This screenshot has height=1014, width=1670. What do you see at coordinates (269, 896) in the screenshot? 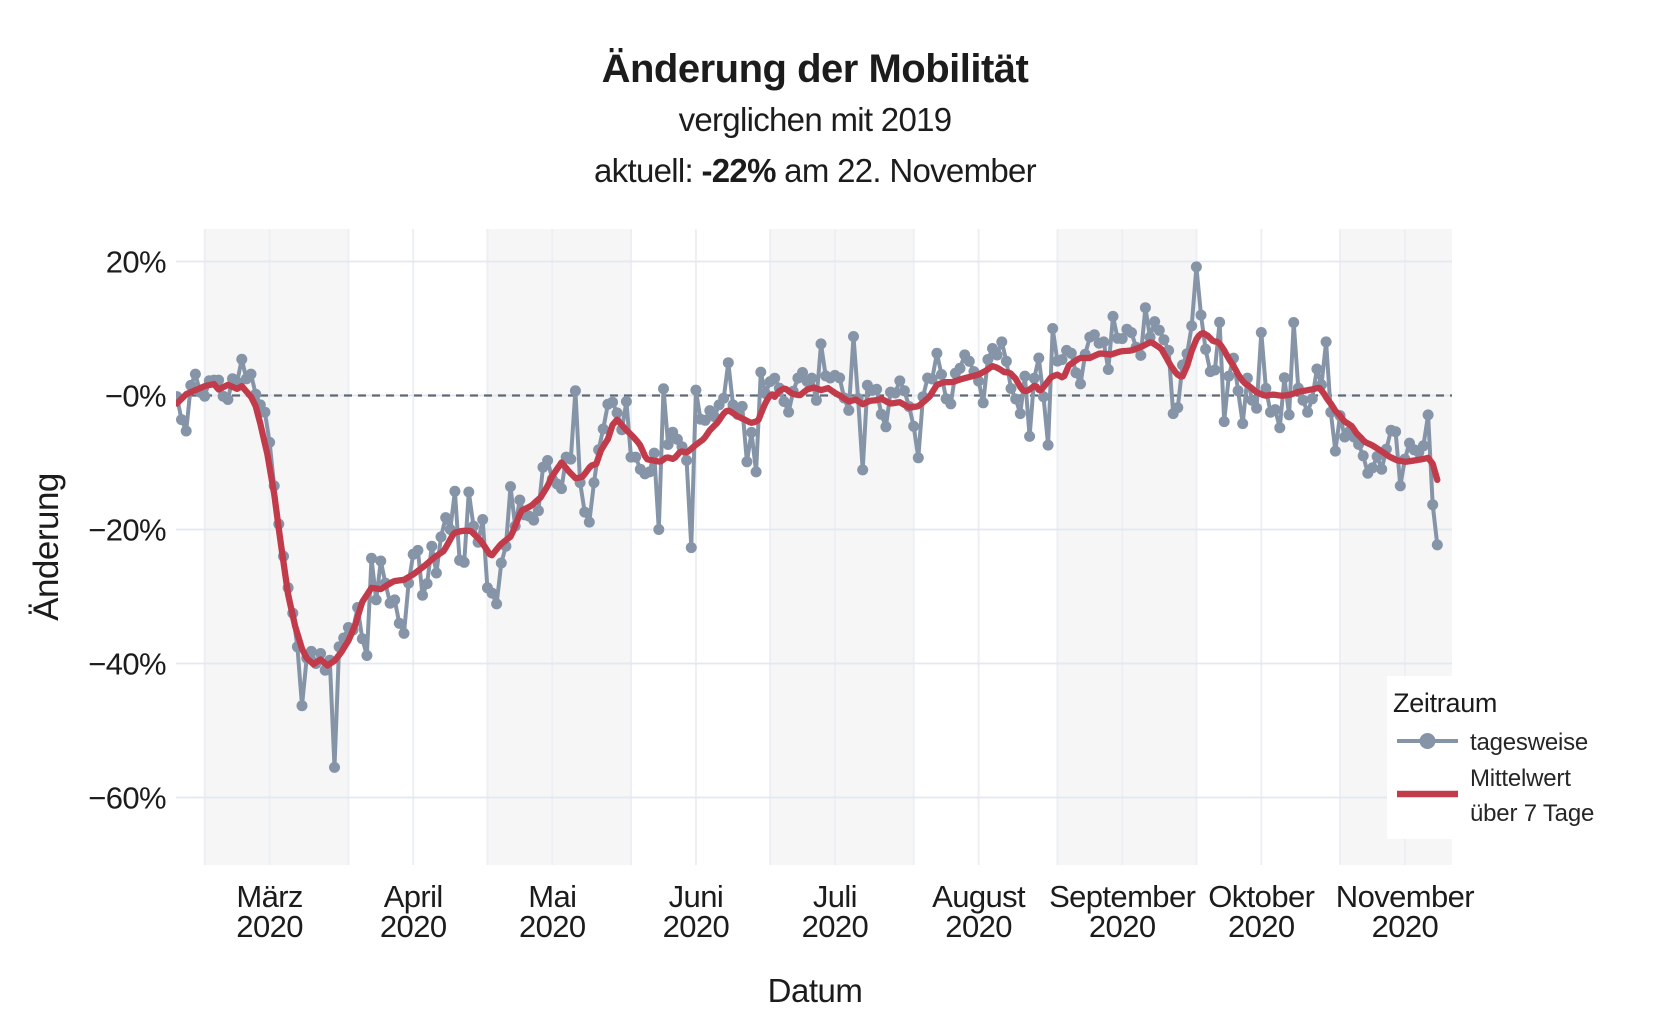
I see `svg-text: März` at bounding box center [269, 896].